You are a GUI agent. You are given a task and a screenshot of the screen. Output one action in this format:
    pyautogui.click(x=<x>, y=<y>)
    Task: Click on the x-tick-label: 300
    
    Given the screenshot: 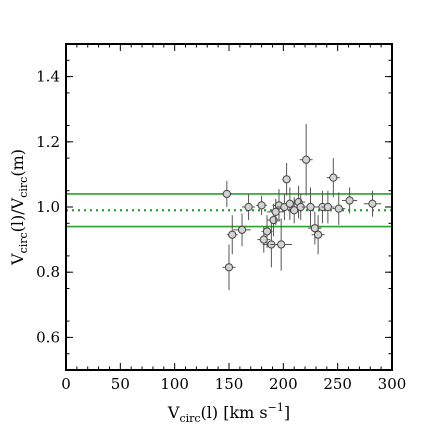 What is the action you would take?
    pyautogui.click(x=392, y=384)
    